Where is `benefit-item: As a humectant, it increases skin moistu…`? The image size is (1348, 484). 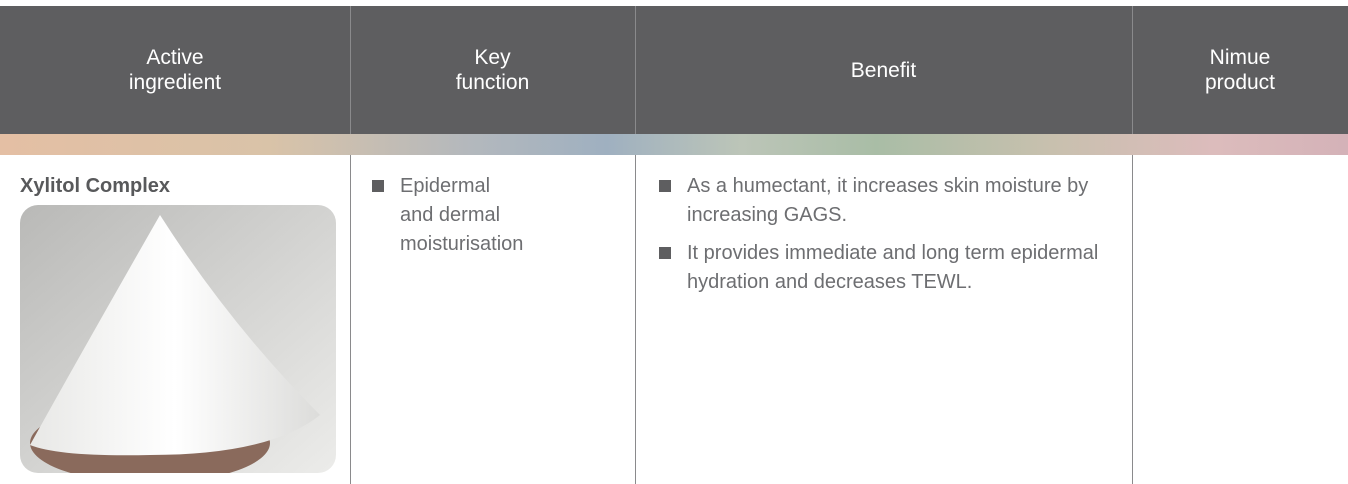
benefit-item: As a humectant, it increases skin moistu… is located at coordinates (884, 201).